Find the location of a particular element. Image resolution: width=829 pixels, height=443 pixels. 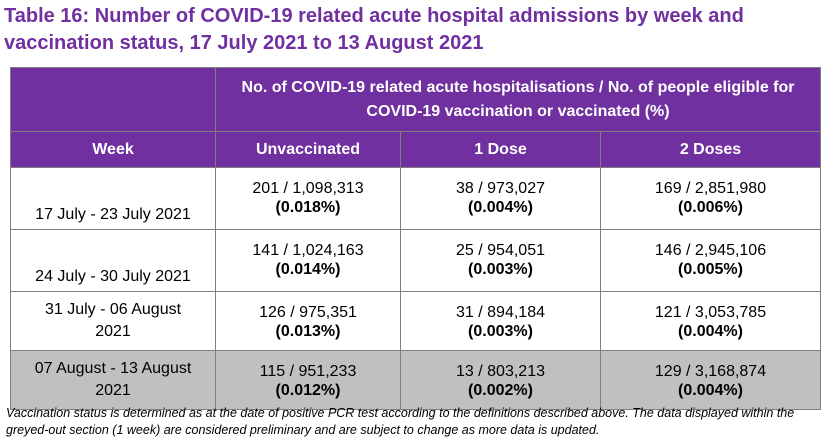

dose1-percent: (0.002%) is located at coordinates (500, 390).